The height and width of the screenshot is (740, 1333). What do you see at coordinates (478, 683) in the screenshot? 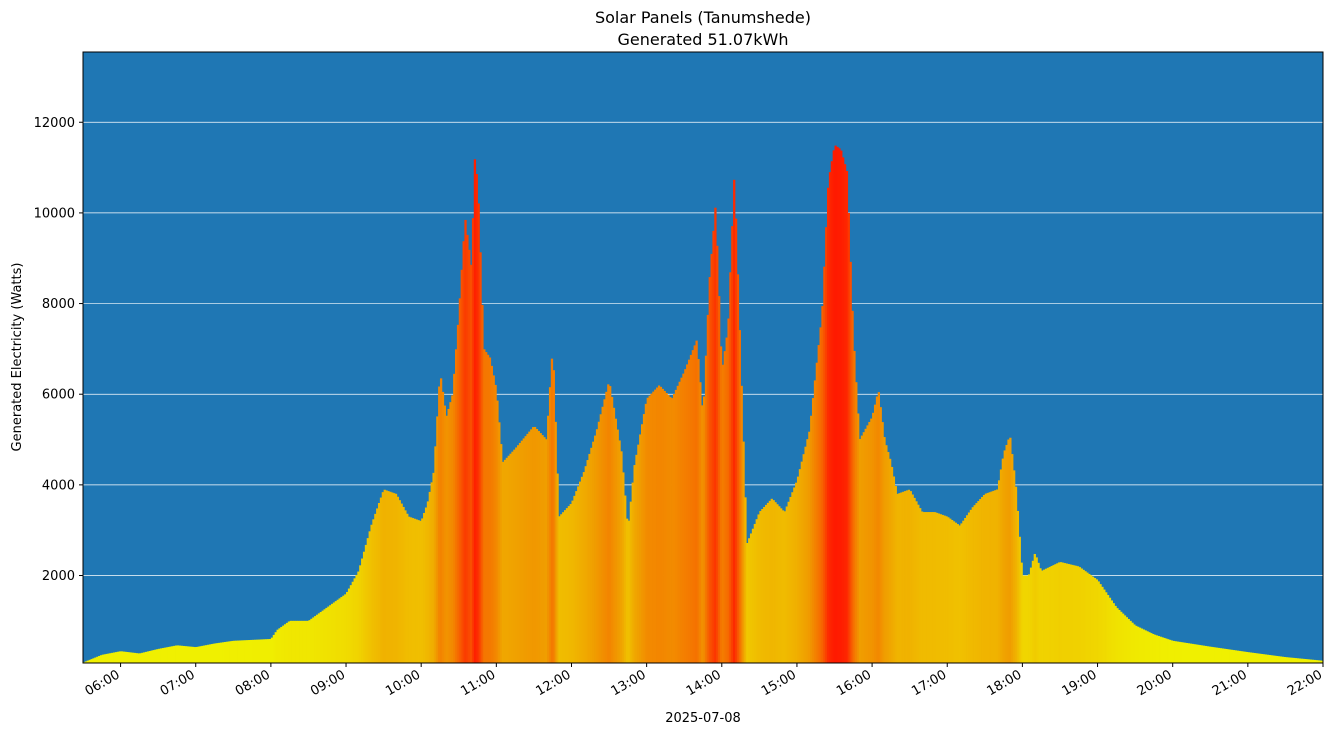
I see `x-tick-label: 11:00` at bounding box center [478, 683].